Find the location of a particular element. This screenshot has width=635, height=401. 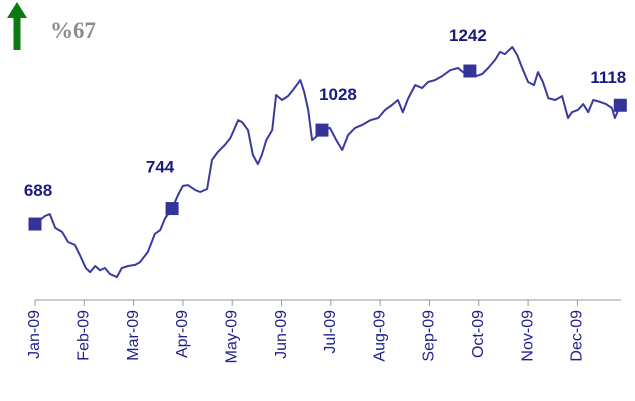

x-tick-label: Jul-09 is located at coordinates (330, 332).